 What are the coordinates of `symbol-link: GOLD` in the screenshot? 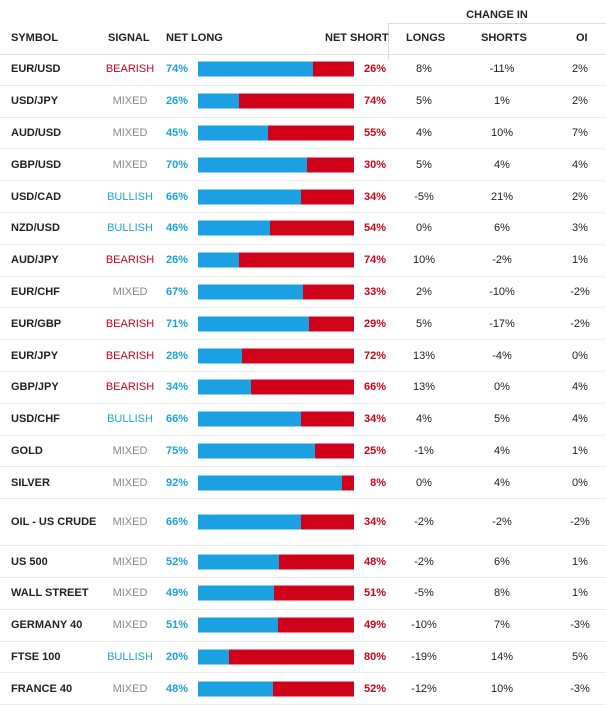 It's located at (27, 450).